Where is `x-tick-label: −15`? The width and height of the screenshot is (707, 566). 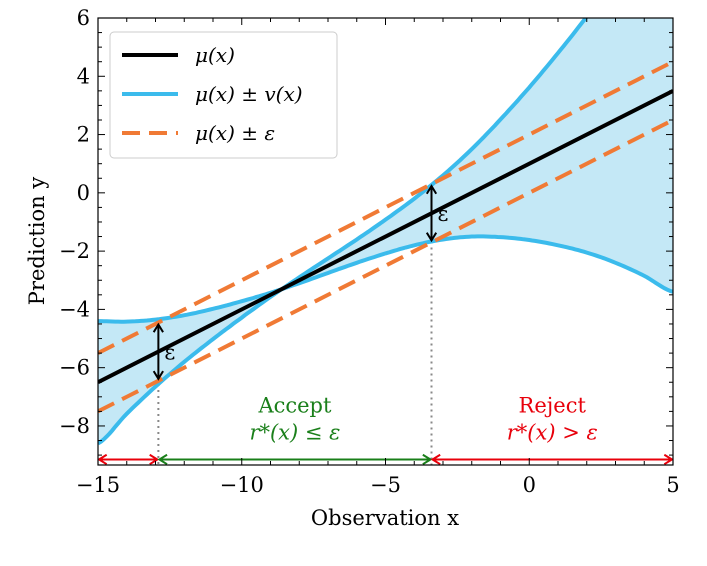
x-tick-label: −15 is located at coordinates (98, 485).